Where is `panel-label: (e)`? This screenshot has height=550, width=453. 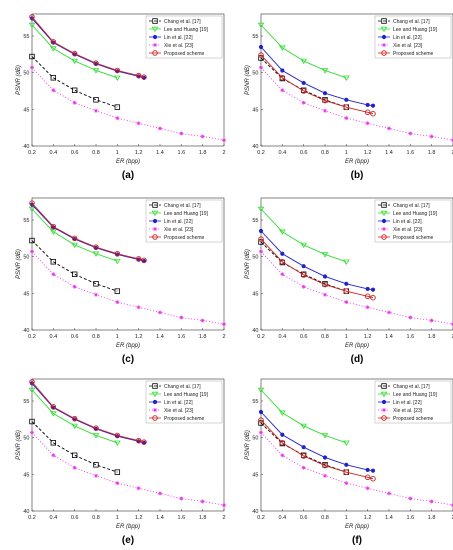 panel-label: (e) is located at coordinates (128, 540).